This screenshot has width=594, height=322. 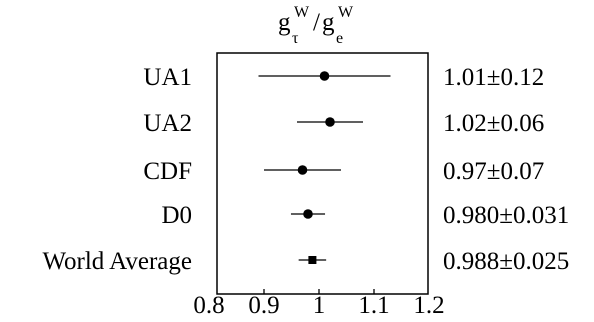 What do you see at coordinates (167, 123) in the screenshot?
I see `row-label: UA2` at bounding box center [167, 123].